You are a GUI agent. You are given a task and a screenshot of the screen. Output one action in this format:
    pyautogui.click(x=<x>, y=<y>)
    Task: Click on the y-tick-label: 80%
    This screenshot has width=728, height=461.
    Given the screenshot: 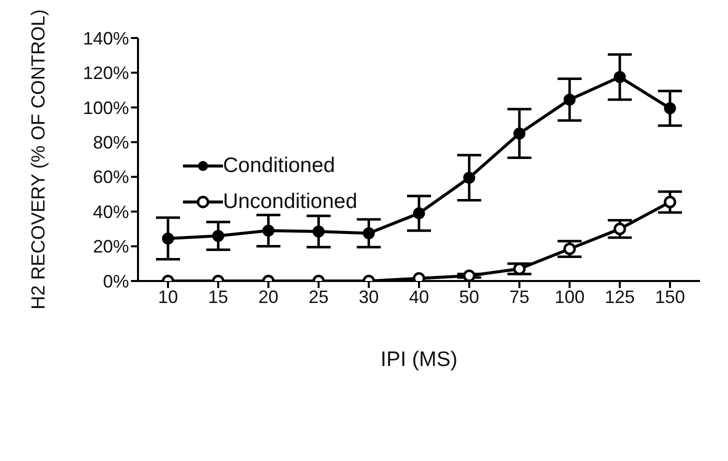 What is the action you would take?
    pyautogui.click(x=110, y=142)
    